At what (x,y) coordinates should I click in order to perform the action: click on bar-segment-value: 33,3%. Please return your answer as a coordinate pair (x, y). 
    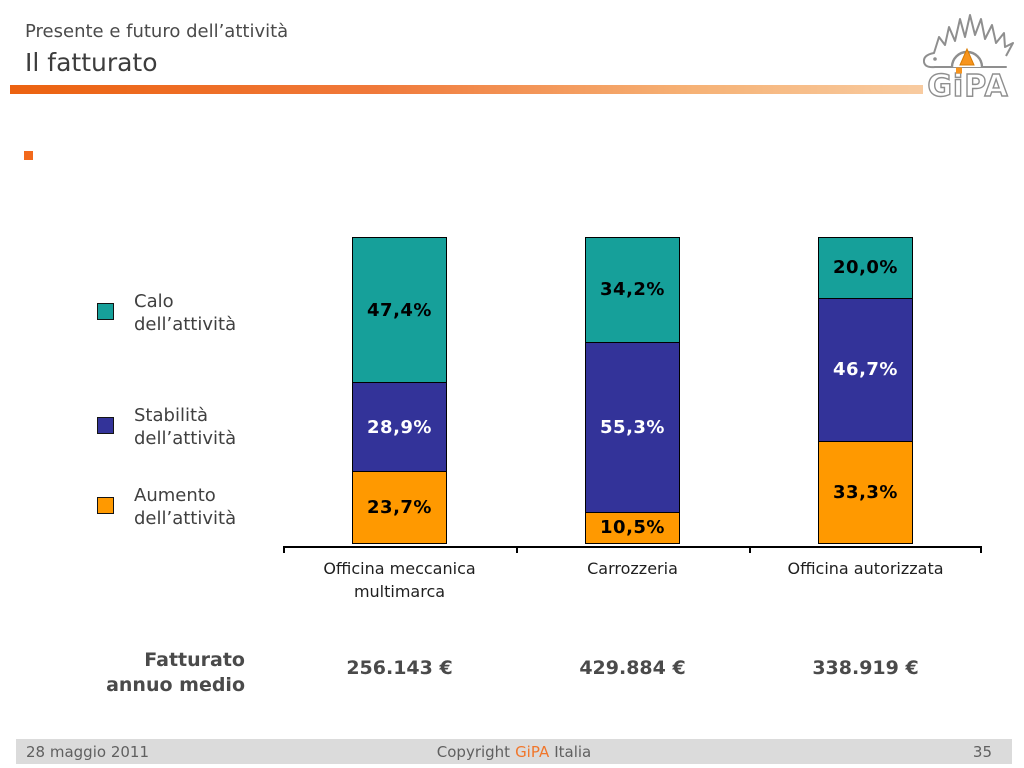
    Looking at the image, I should click on (865, 493).